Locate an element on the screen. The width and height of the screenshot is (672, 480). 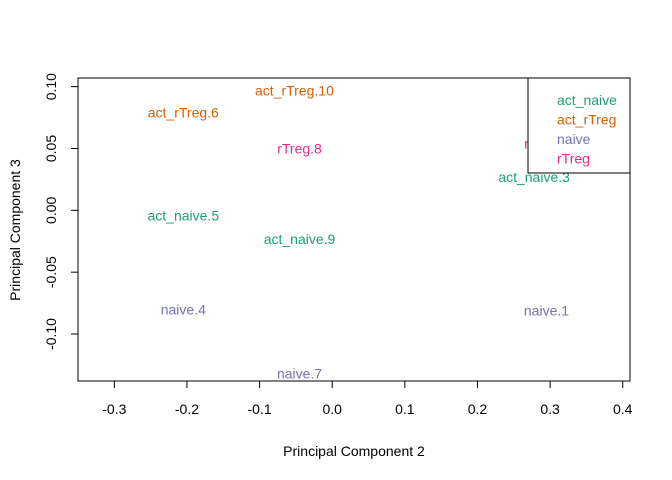
x-tick-label: 0.2 is located at coordinates (478, 409).